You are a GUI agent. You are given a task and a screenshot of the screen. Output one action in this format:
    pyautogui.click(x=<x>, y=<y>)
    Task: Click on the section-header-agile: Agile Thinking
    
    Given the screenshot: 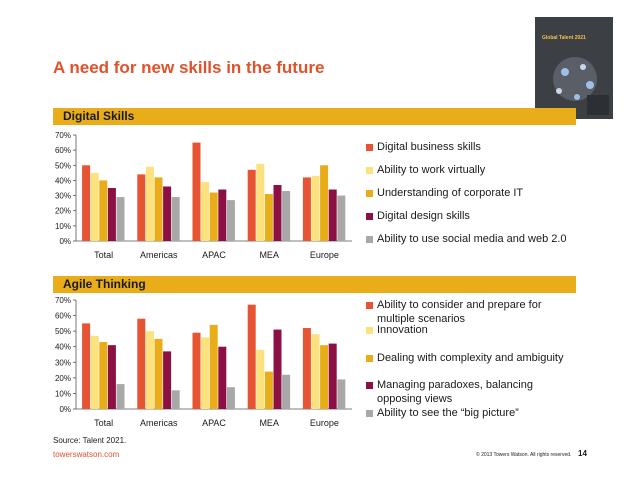 What is the action you would take?
    pyautogui.click(x=314, y=284)
    